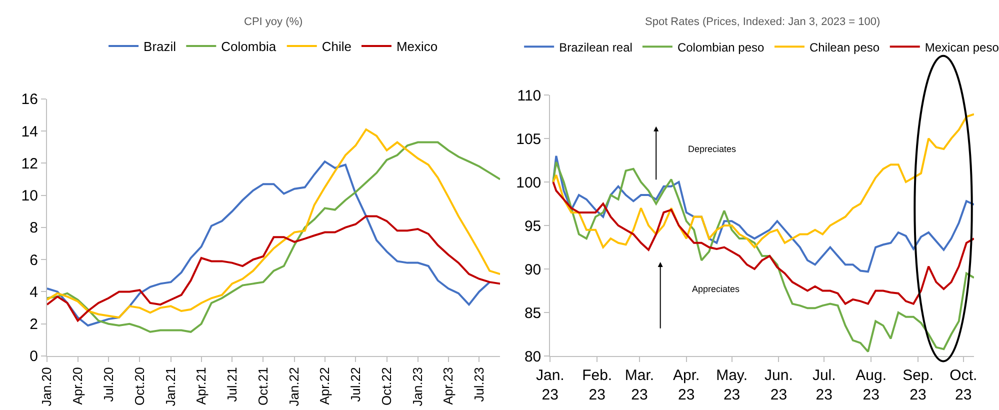  I want to click on y-tick-label: 105, so click(529, 139).